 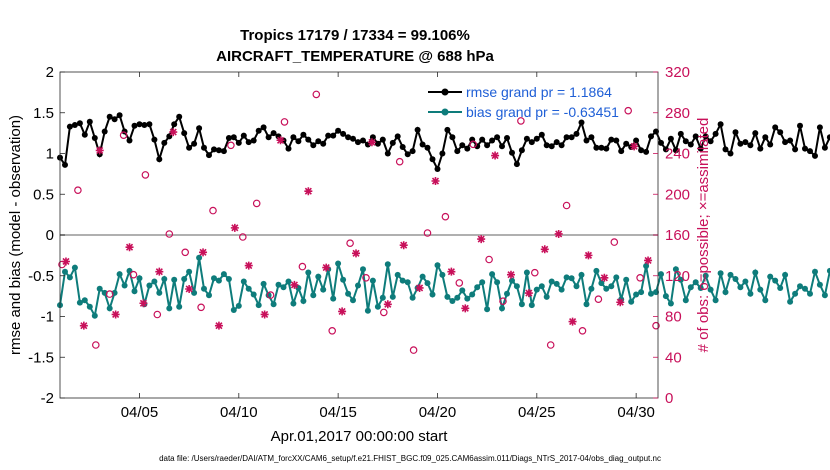 I want to click on x-tick-label: 04/20, so click(x=438, y=412).